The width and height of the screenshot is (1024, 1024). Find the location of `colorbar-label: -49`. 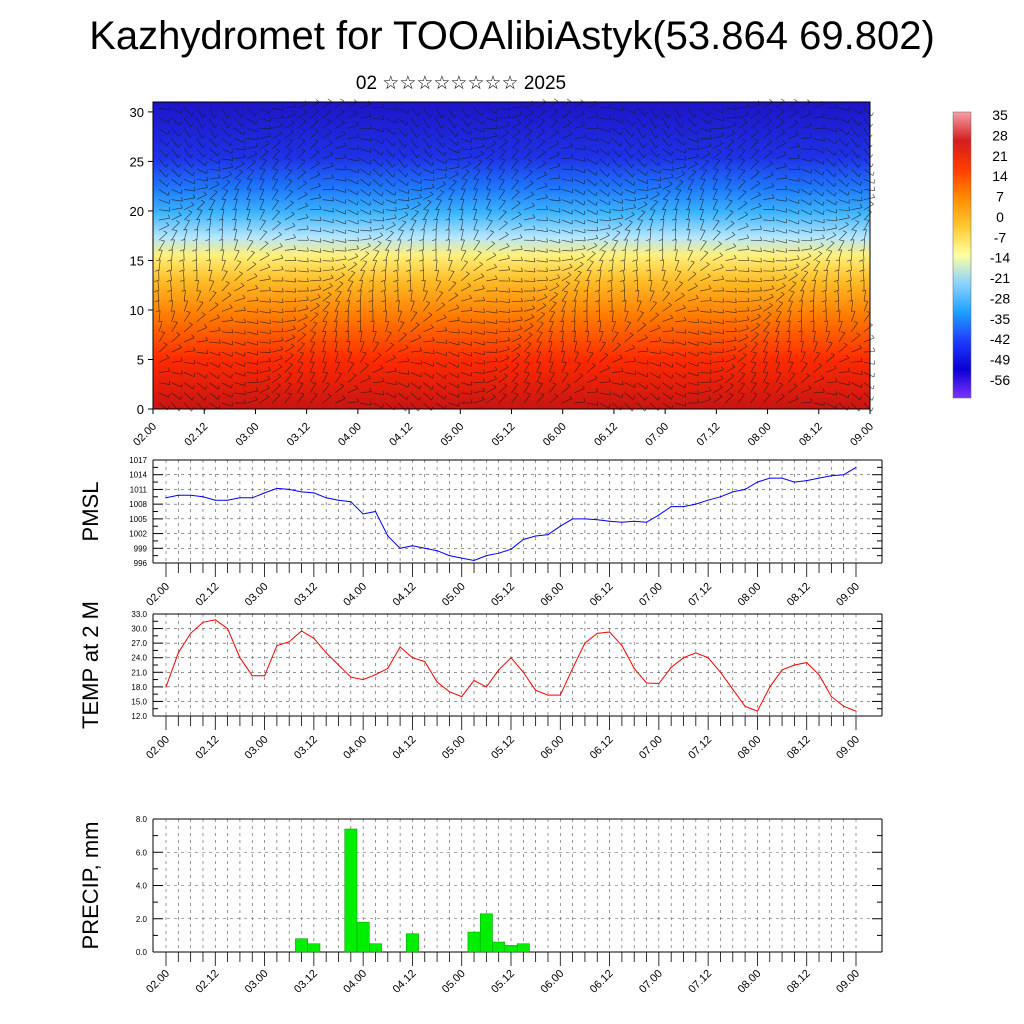

colorbar-label: -49 is located at coordinates (1000, 360).